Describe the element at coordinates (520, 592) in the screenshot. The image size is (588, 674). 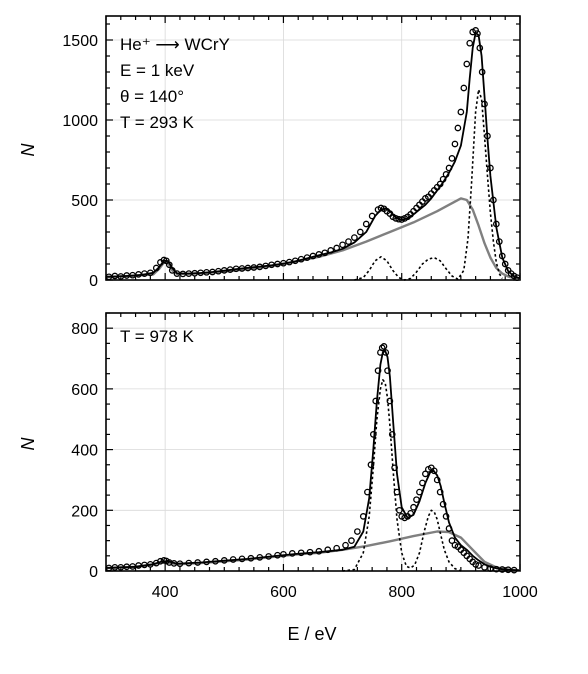
I see `bottom-x-tick-label: 1000` at that location.